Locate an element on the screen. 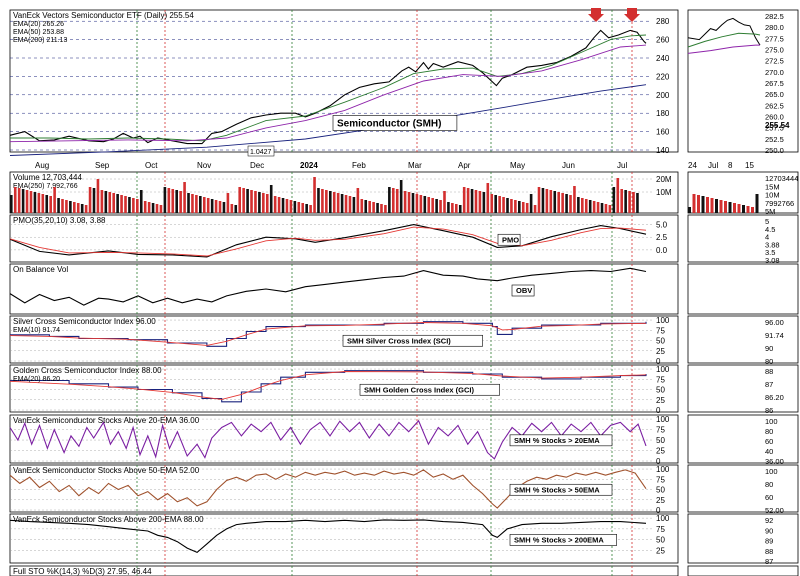 The width and height of the screenshot is (800, 576). legend-text-price: EMA(20) 265.26 is located at coordinates (38, 24).